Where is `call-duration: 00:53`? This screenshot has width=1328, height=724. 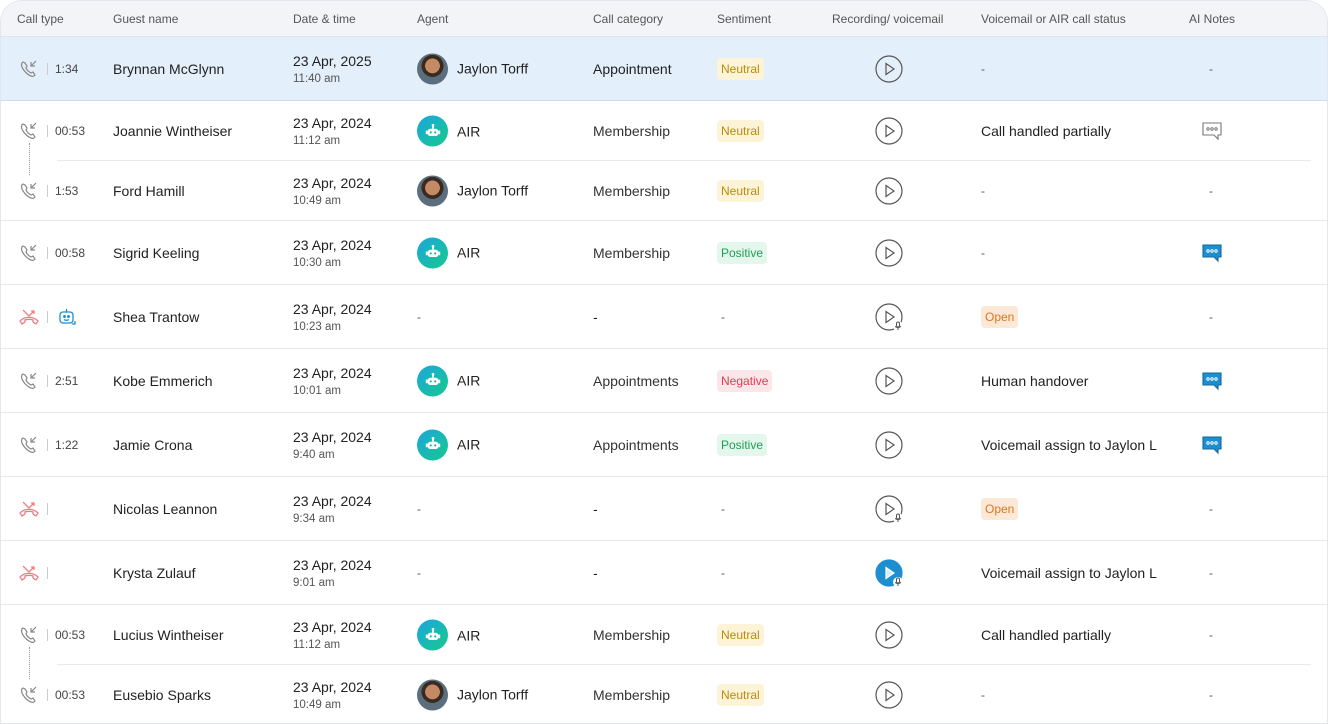
call-duration: 00:53 is located at coordinates (70, 131).